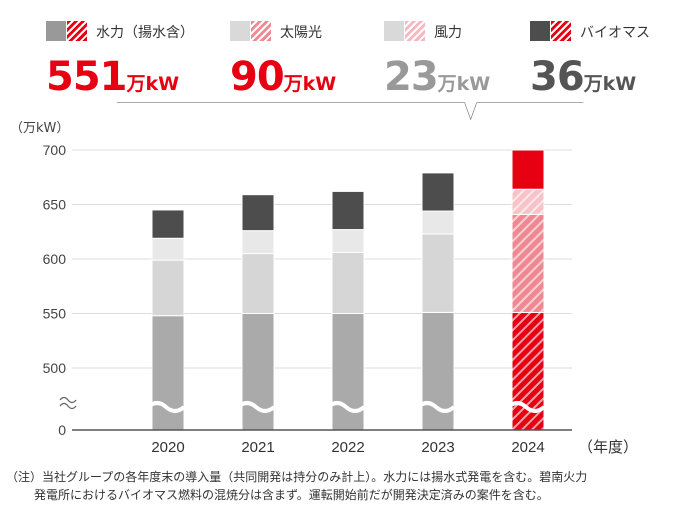 The image size is (700, 512). Describe the element at coordinates (55, 290) in the screenshot. I see `y-axis-tick-labels: 0 500 550 600 650 700` at that location.